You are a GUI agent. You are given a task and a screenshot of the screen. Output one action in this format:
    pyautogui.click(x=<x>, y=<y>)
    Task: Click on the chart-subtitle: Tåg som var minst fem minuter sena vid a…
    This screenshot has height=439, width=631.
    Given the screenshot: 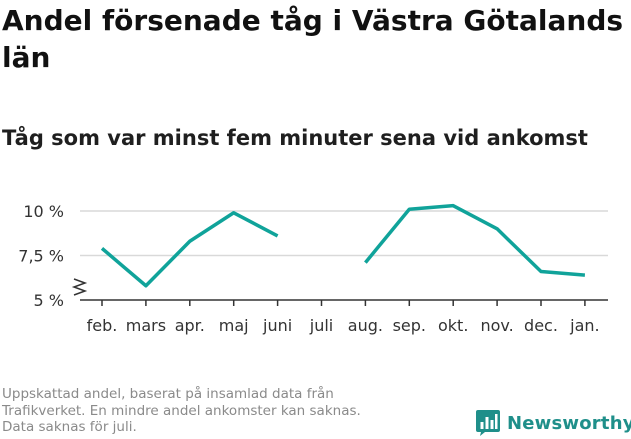 What is the action you would take?
    pyautogui.click(x=295, y=138)
    